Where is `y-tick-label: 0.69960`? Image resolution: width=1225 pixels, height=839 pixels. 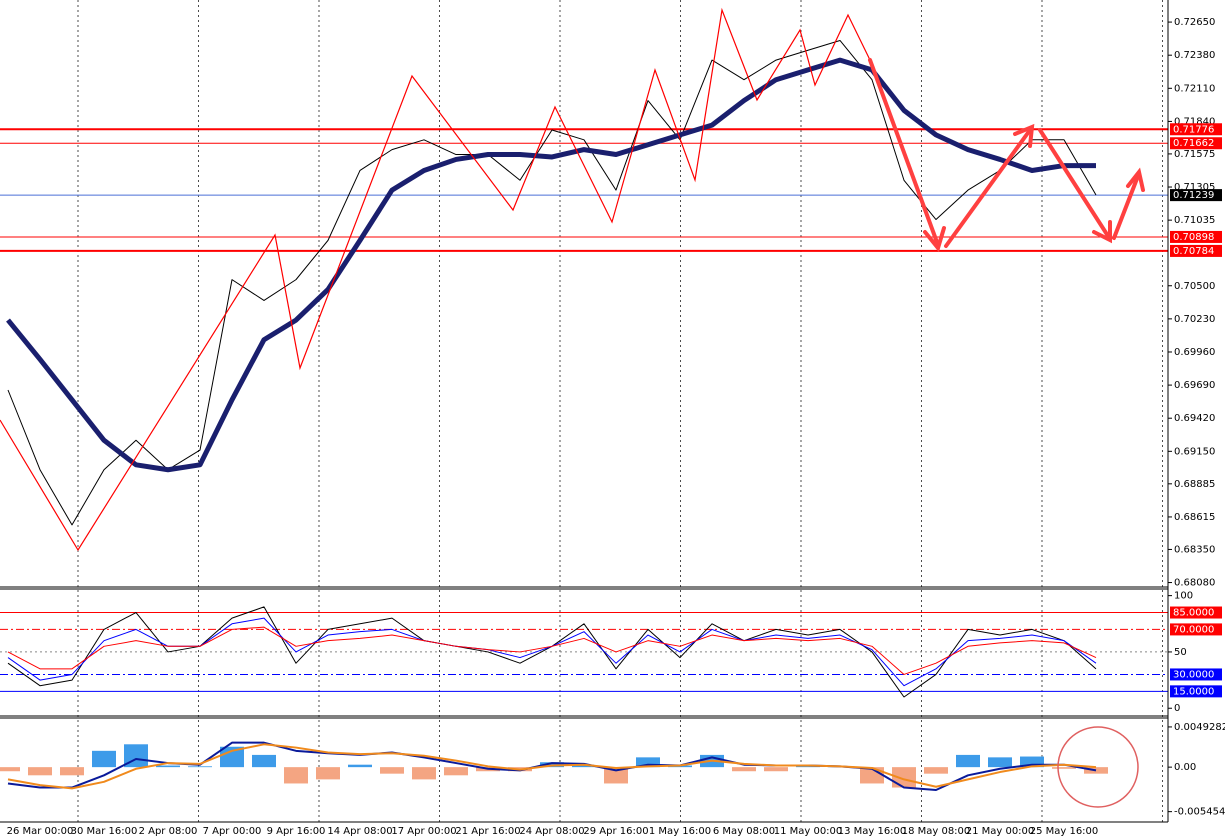 y-tick-label: 0.69960 is located at coordinates (1194, 352).